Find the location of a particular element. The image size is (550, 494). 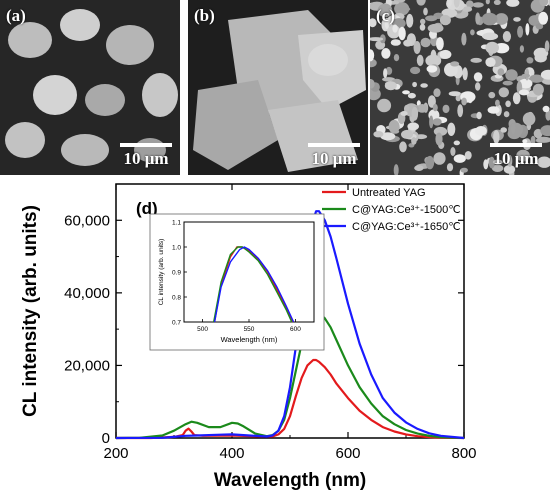

sem-image-untreated is located at coordinates (90, 87).